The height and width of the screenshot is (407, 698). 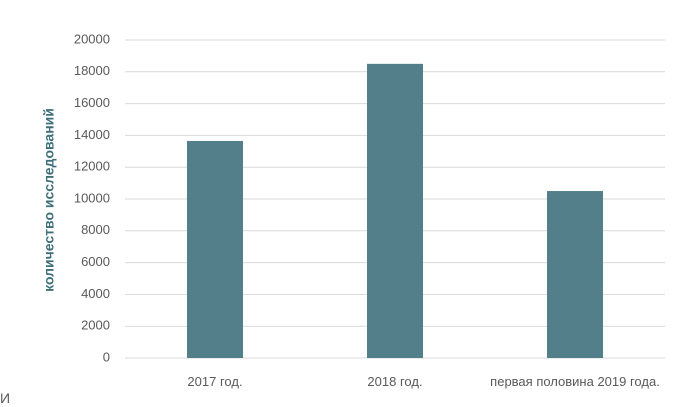 I want to click on x-tick-label: 2017 год., so click(x=215, y=381).